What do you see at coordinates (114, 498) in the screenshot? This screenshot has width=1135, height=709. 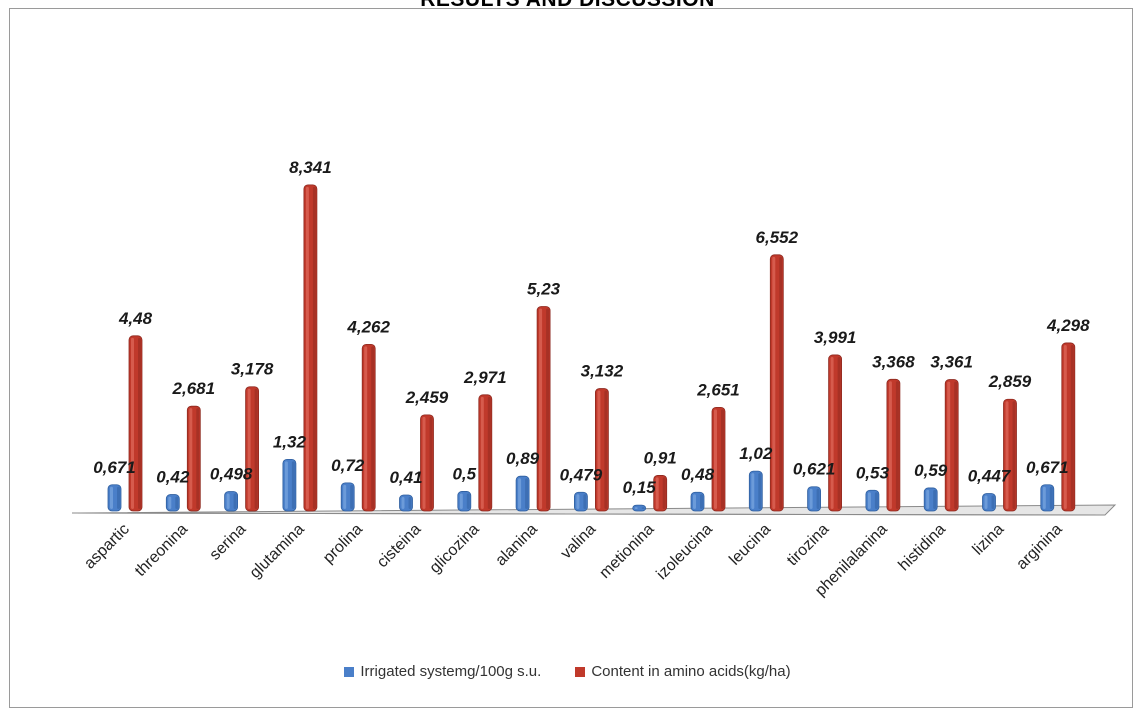 I see `bar-irrigated-aspartic` at bounding box center [114, 498].